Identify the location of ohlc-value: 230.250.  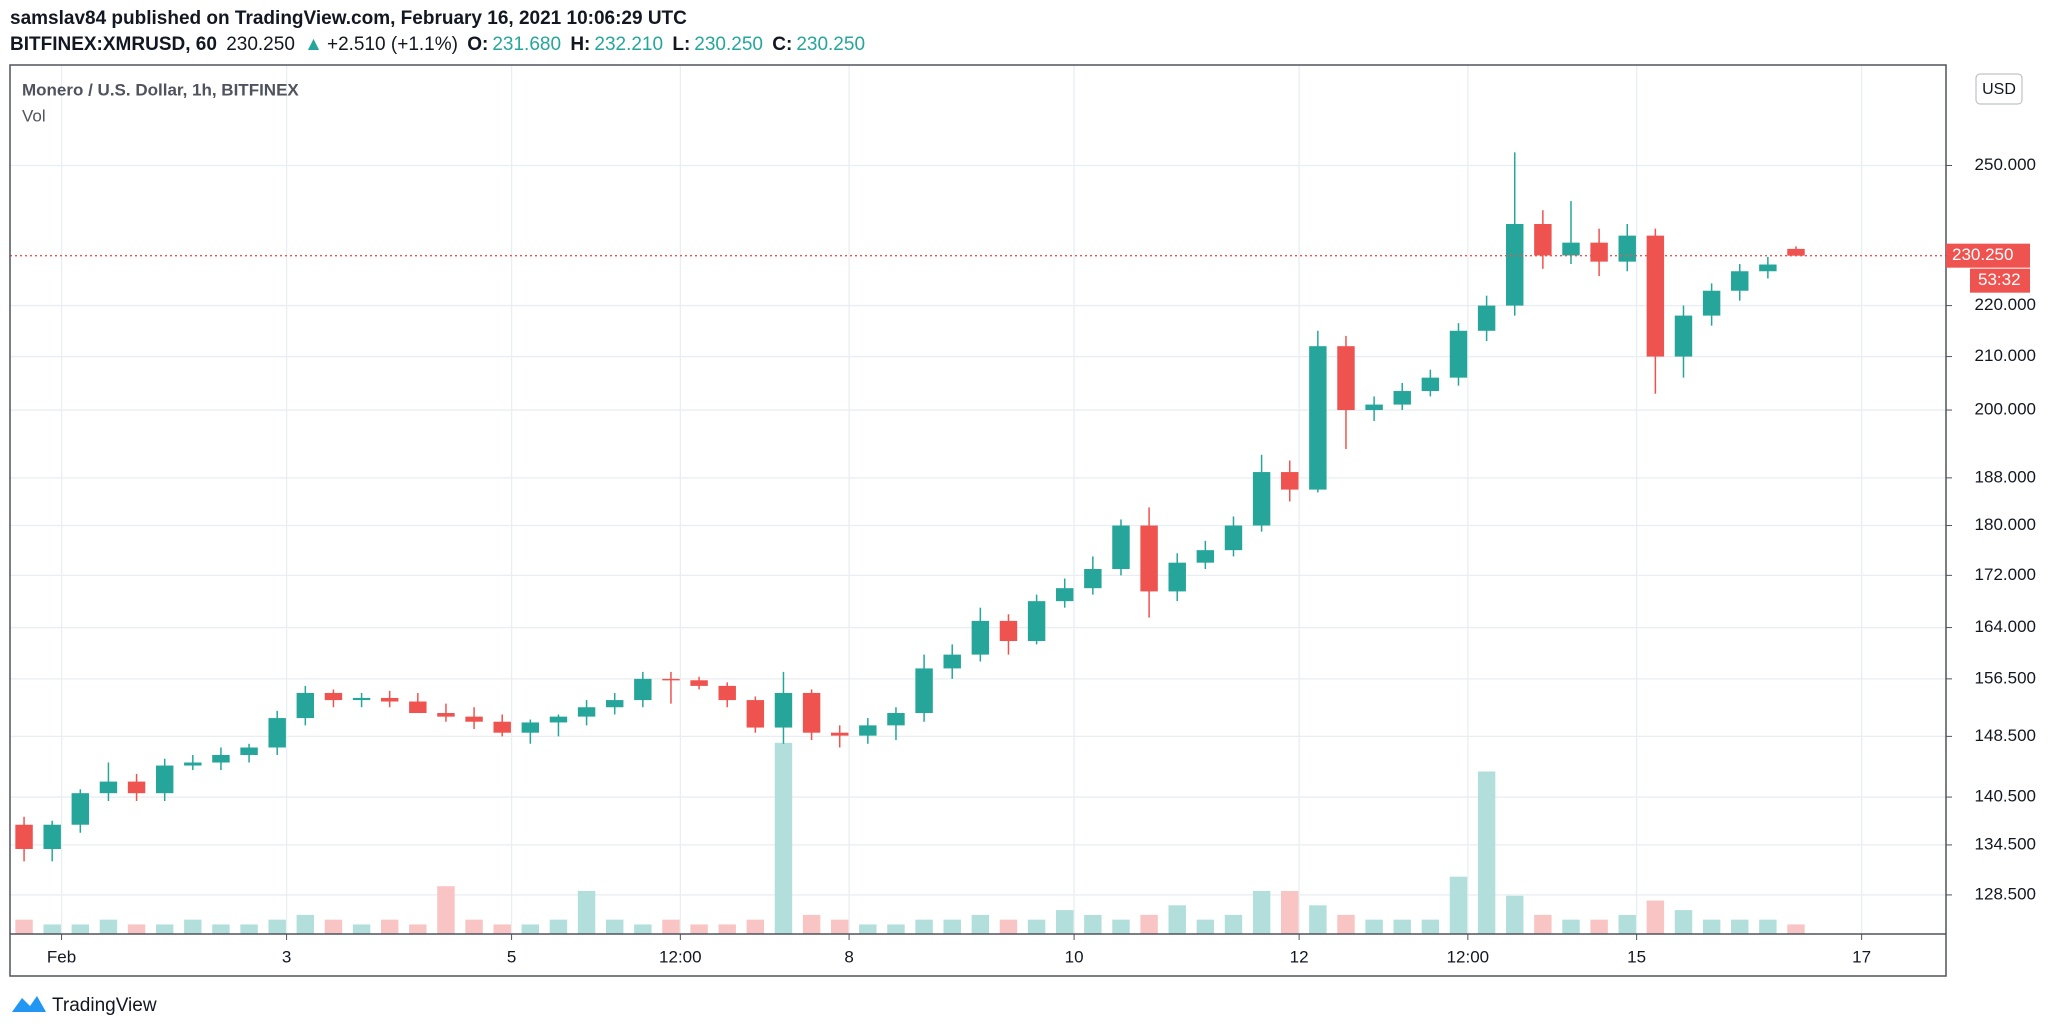
(831, 44).